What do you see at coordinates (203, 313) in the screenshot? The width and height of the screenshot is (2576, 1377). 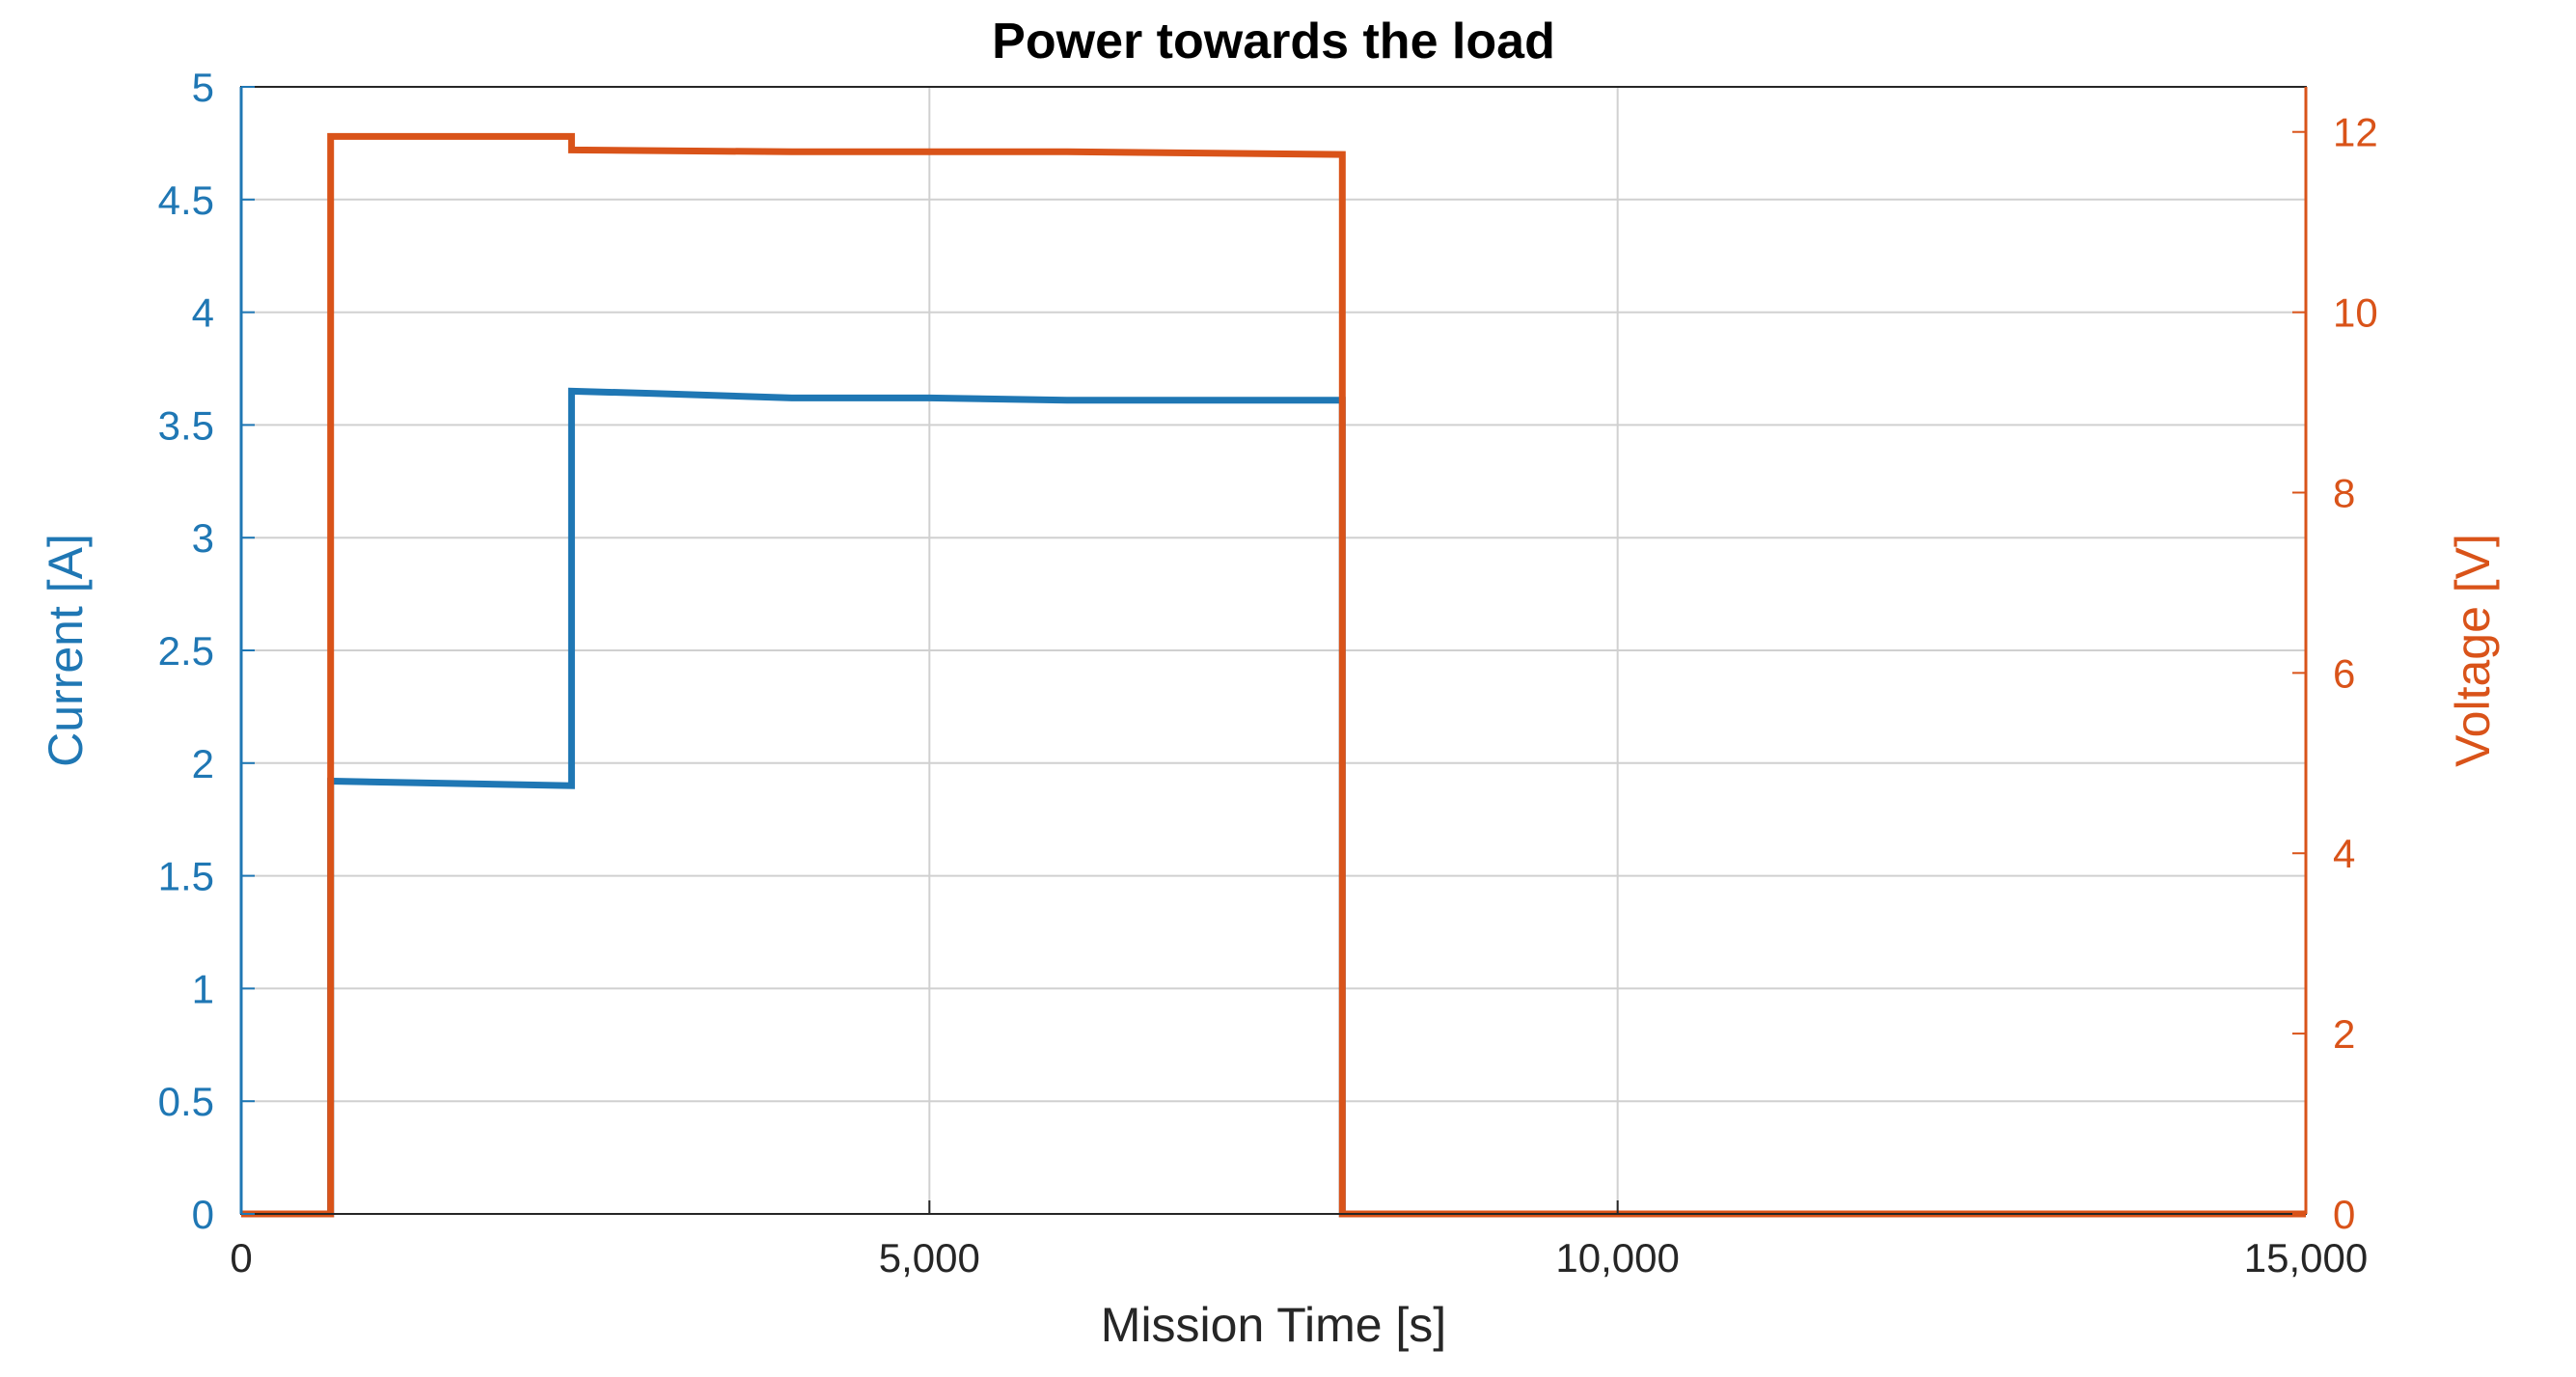 I see `y-left-tick-label: 4` at bounding box center [203, 313].